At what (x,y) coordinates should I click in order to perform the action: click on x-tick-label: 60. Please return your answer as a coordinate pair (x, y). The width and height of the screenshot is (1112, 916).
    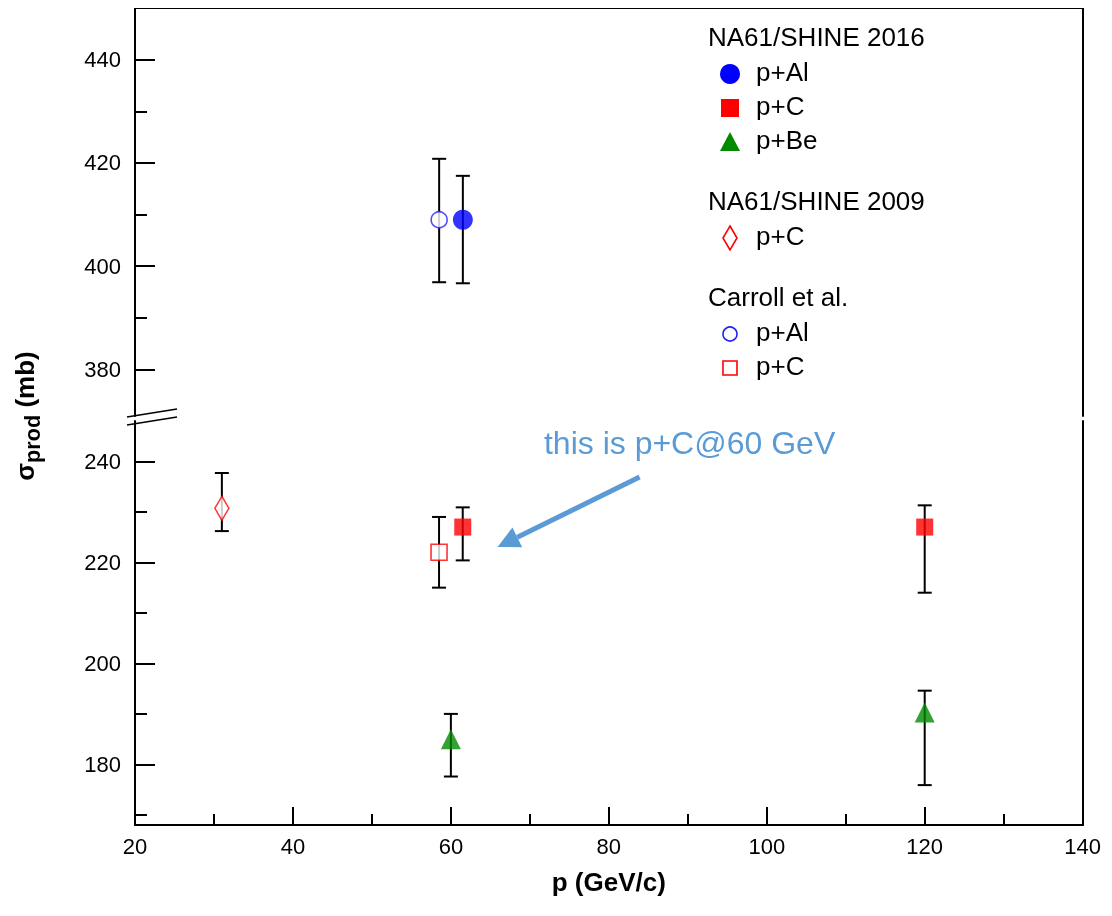
    Looking at the image, I should click on (451, 846).